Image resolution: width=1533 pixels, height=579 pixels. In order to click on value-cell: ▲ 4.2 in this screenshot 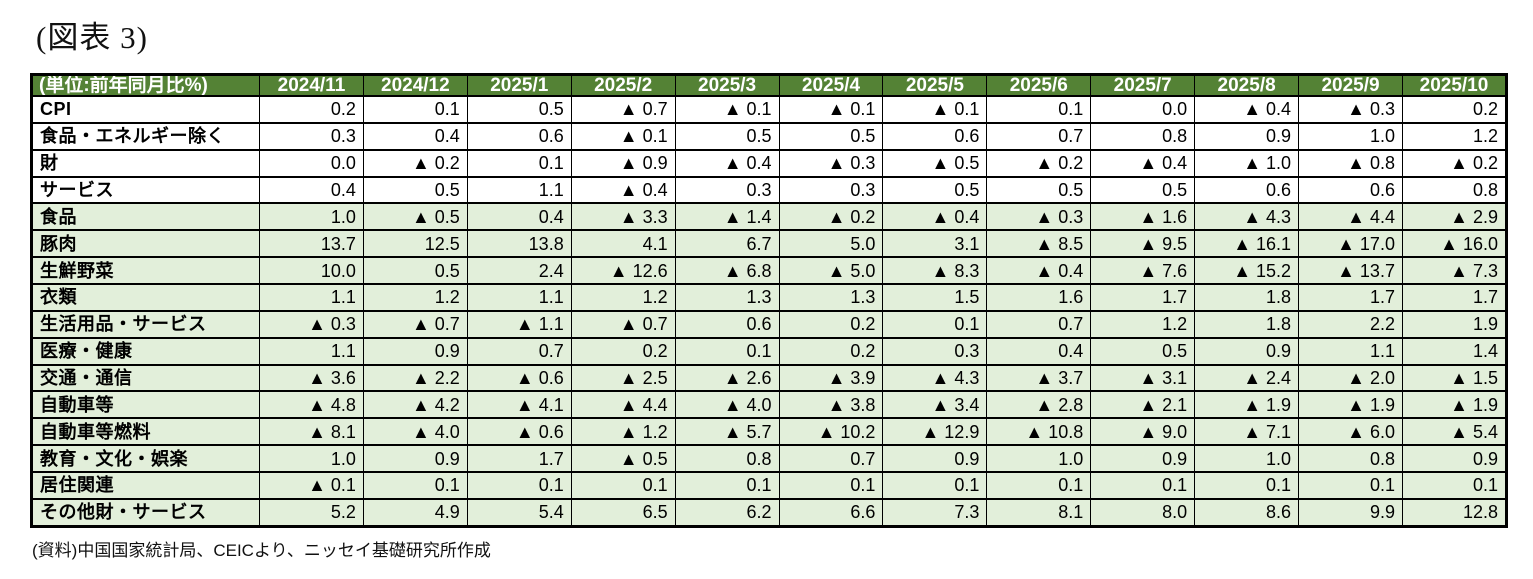, I will do `click(415, 405)`.